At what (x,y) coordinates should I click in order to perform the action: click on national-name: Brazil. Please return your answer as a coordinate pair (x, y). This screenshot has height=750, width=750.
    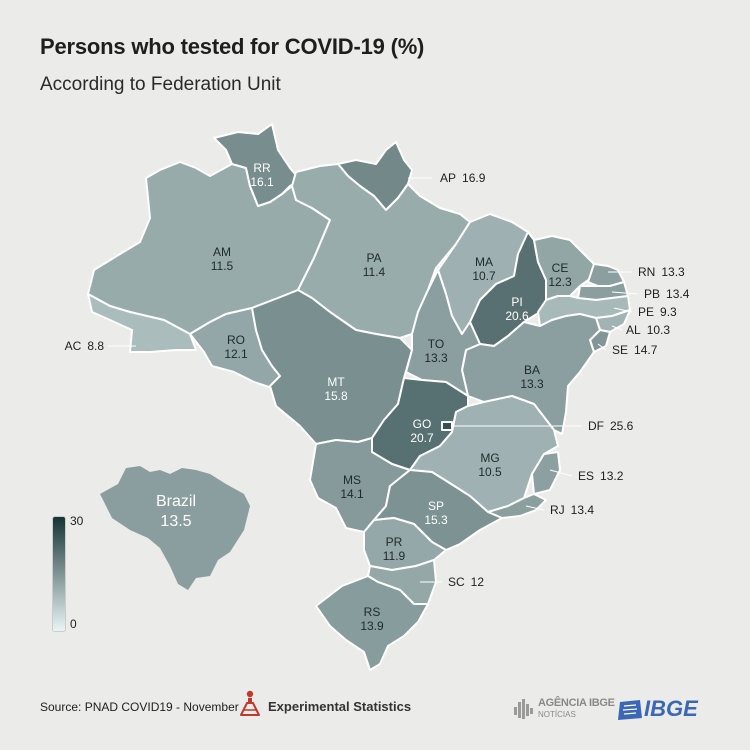
    Looking at the image, I should click on (176, 501).